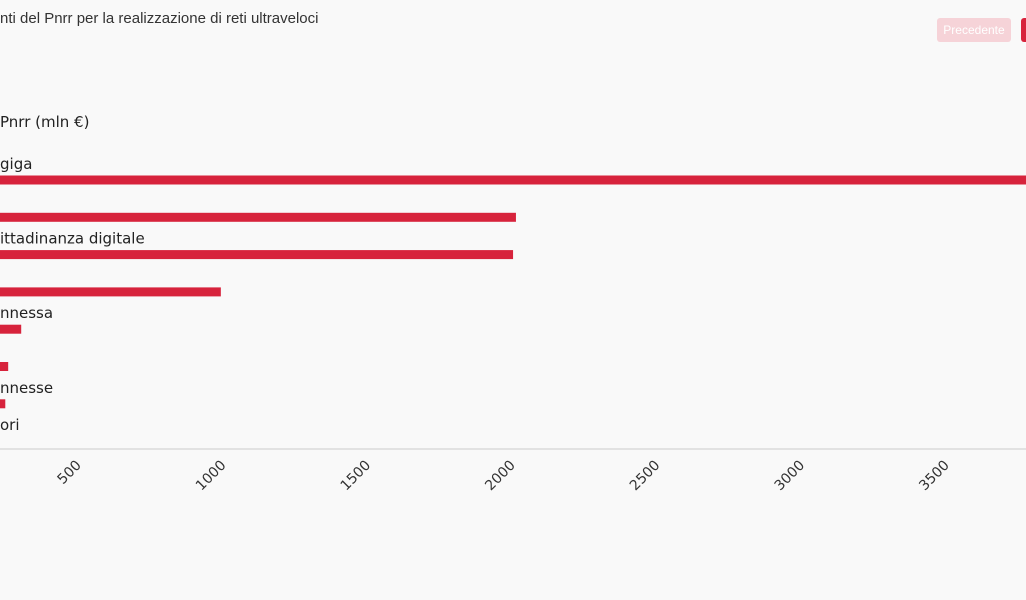 The height and width of the screenshot is (600, 1026). What do you see at coordinates (44, 122) in the screenshot?
I see `axis-subtitle: Pnrr (mln €)` at bounding box center [44, 122].